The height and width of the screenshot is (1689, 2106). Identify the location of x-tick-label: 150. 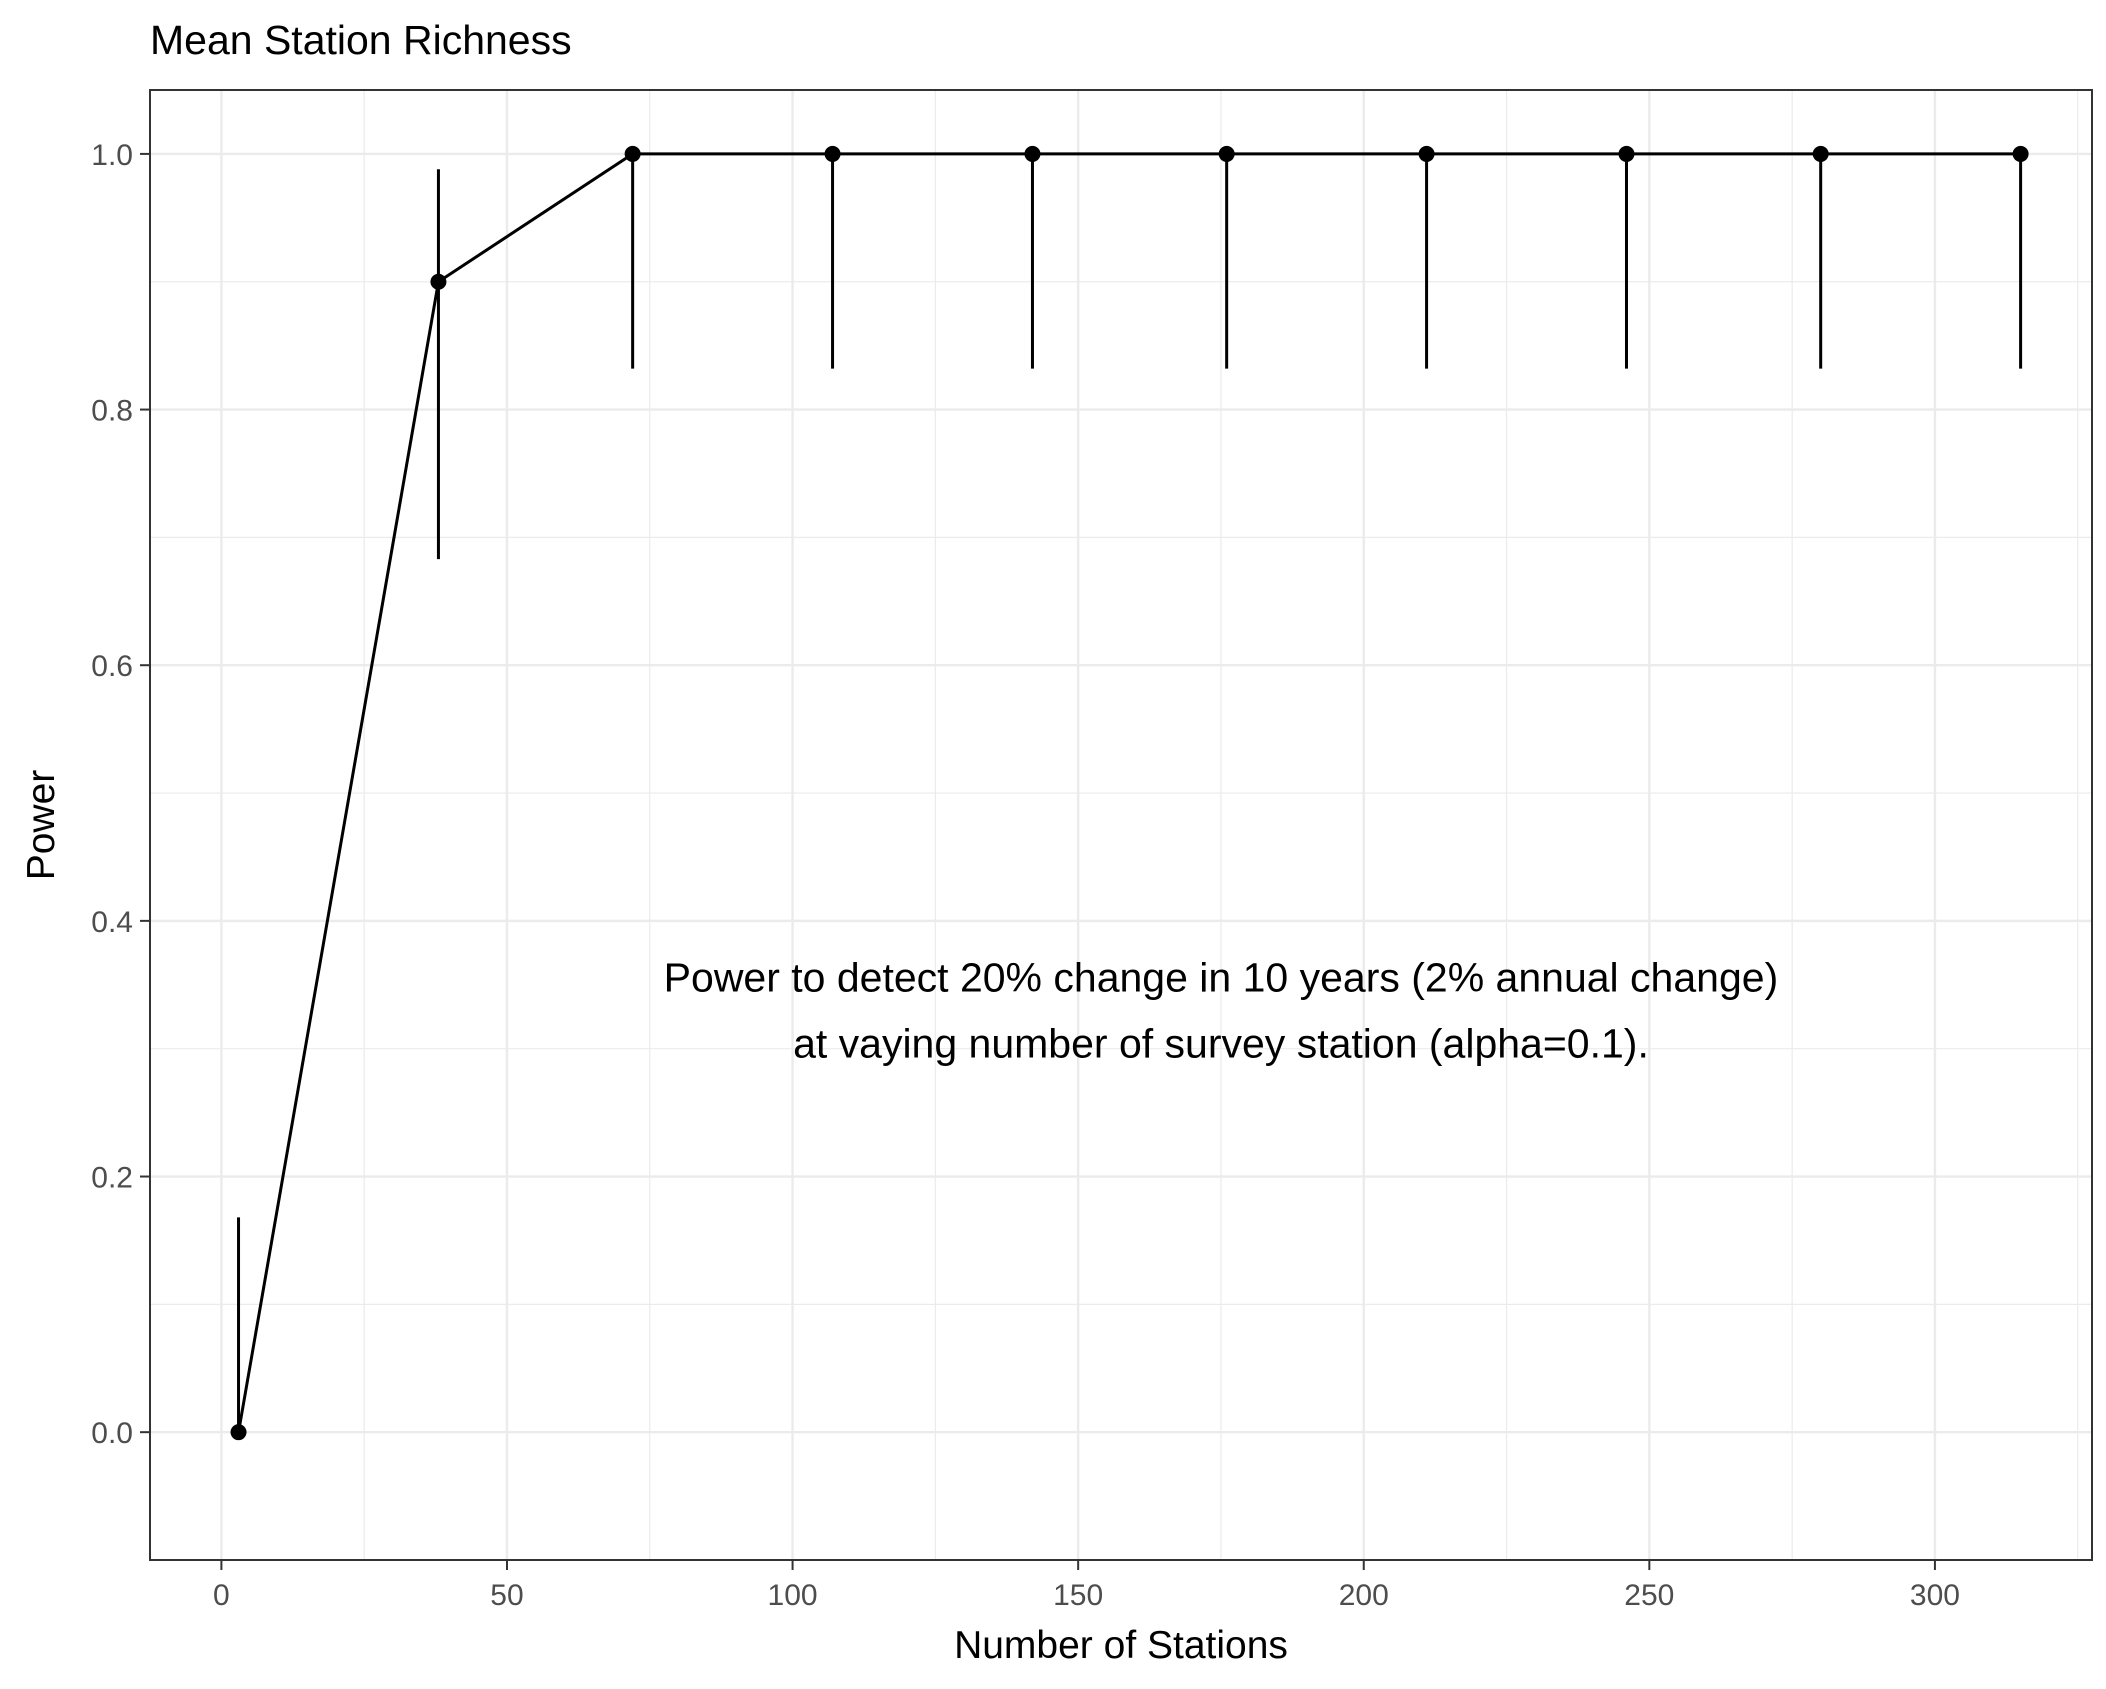
(1078, 1595).